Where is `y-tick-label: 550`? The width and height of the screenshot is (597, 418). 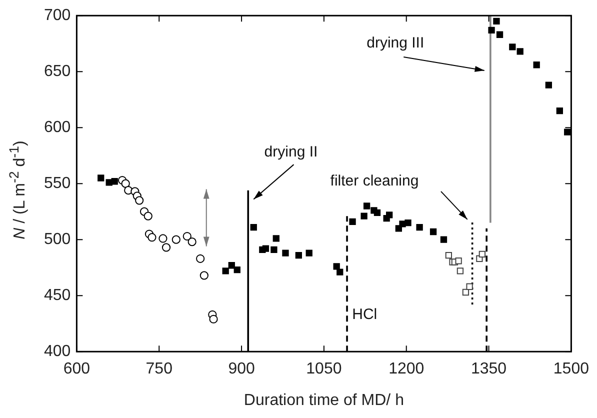
y-tick-label: 550 is located at coordinates (57, 183).